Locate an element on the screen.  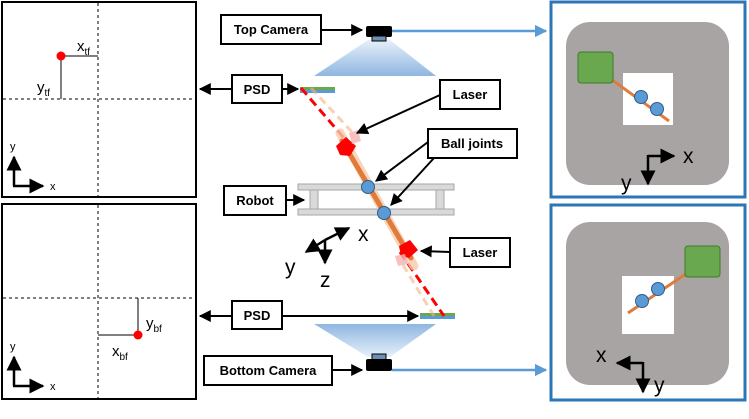
laser-top-label-box: Laser is located at coordinates (428, 106).